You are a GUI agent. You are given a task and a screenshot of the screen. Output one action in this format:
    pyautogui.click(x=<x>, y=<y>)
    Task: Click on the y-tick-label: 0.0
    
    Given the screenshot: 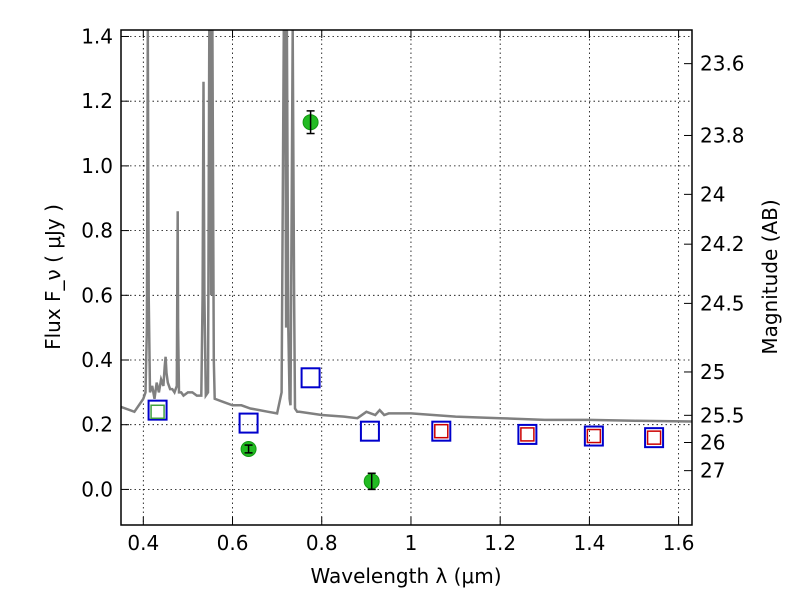 What is the action you would take?
    pyautogui.click(x=97, y=489)
    